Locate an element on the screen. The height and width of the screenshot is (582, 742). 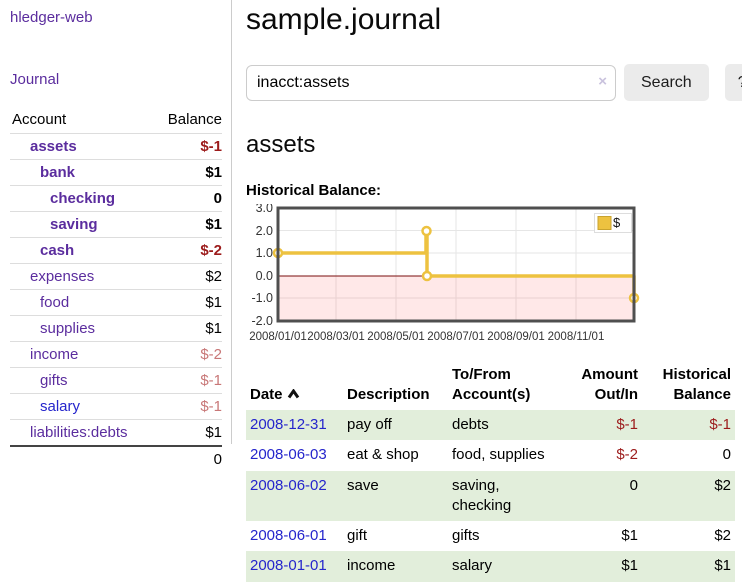
register-header-date: Date is located at coordinates (294, 386).